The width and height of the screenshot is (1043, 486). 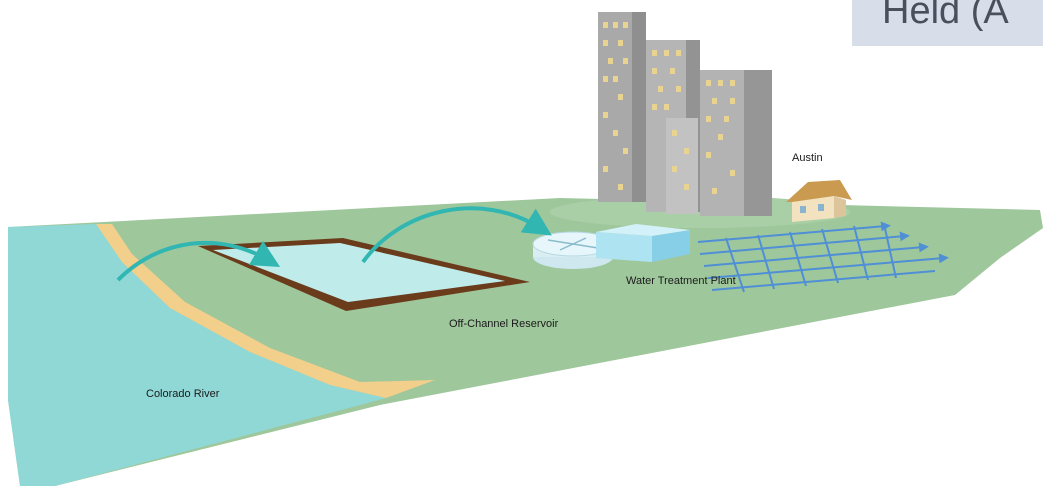 I want to click on house-icon, so click(x=819, y=201).